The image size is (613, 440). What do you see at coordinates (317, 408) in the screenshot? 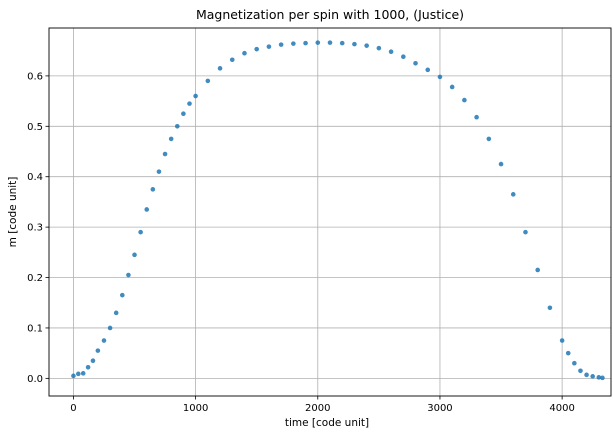
I see `x-tick-label: 2000` at bounding box center [317, 408].